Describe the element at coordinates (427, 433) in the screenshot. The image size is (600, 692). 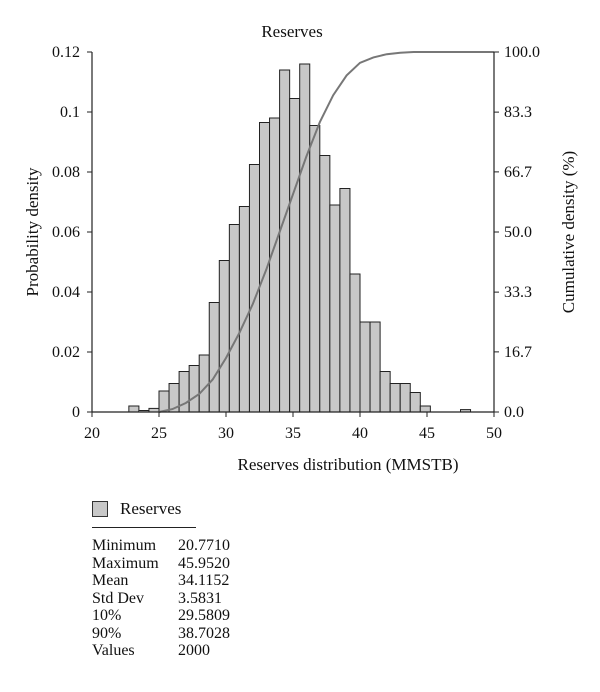
I see `x-tick-label: 45` at that location.